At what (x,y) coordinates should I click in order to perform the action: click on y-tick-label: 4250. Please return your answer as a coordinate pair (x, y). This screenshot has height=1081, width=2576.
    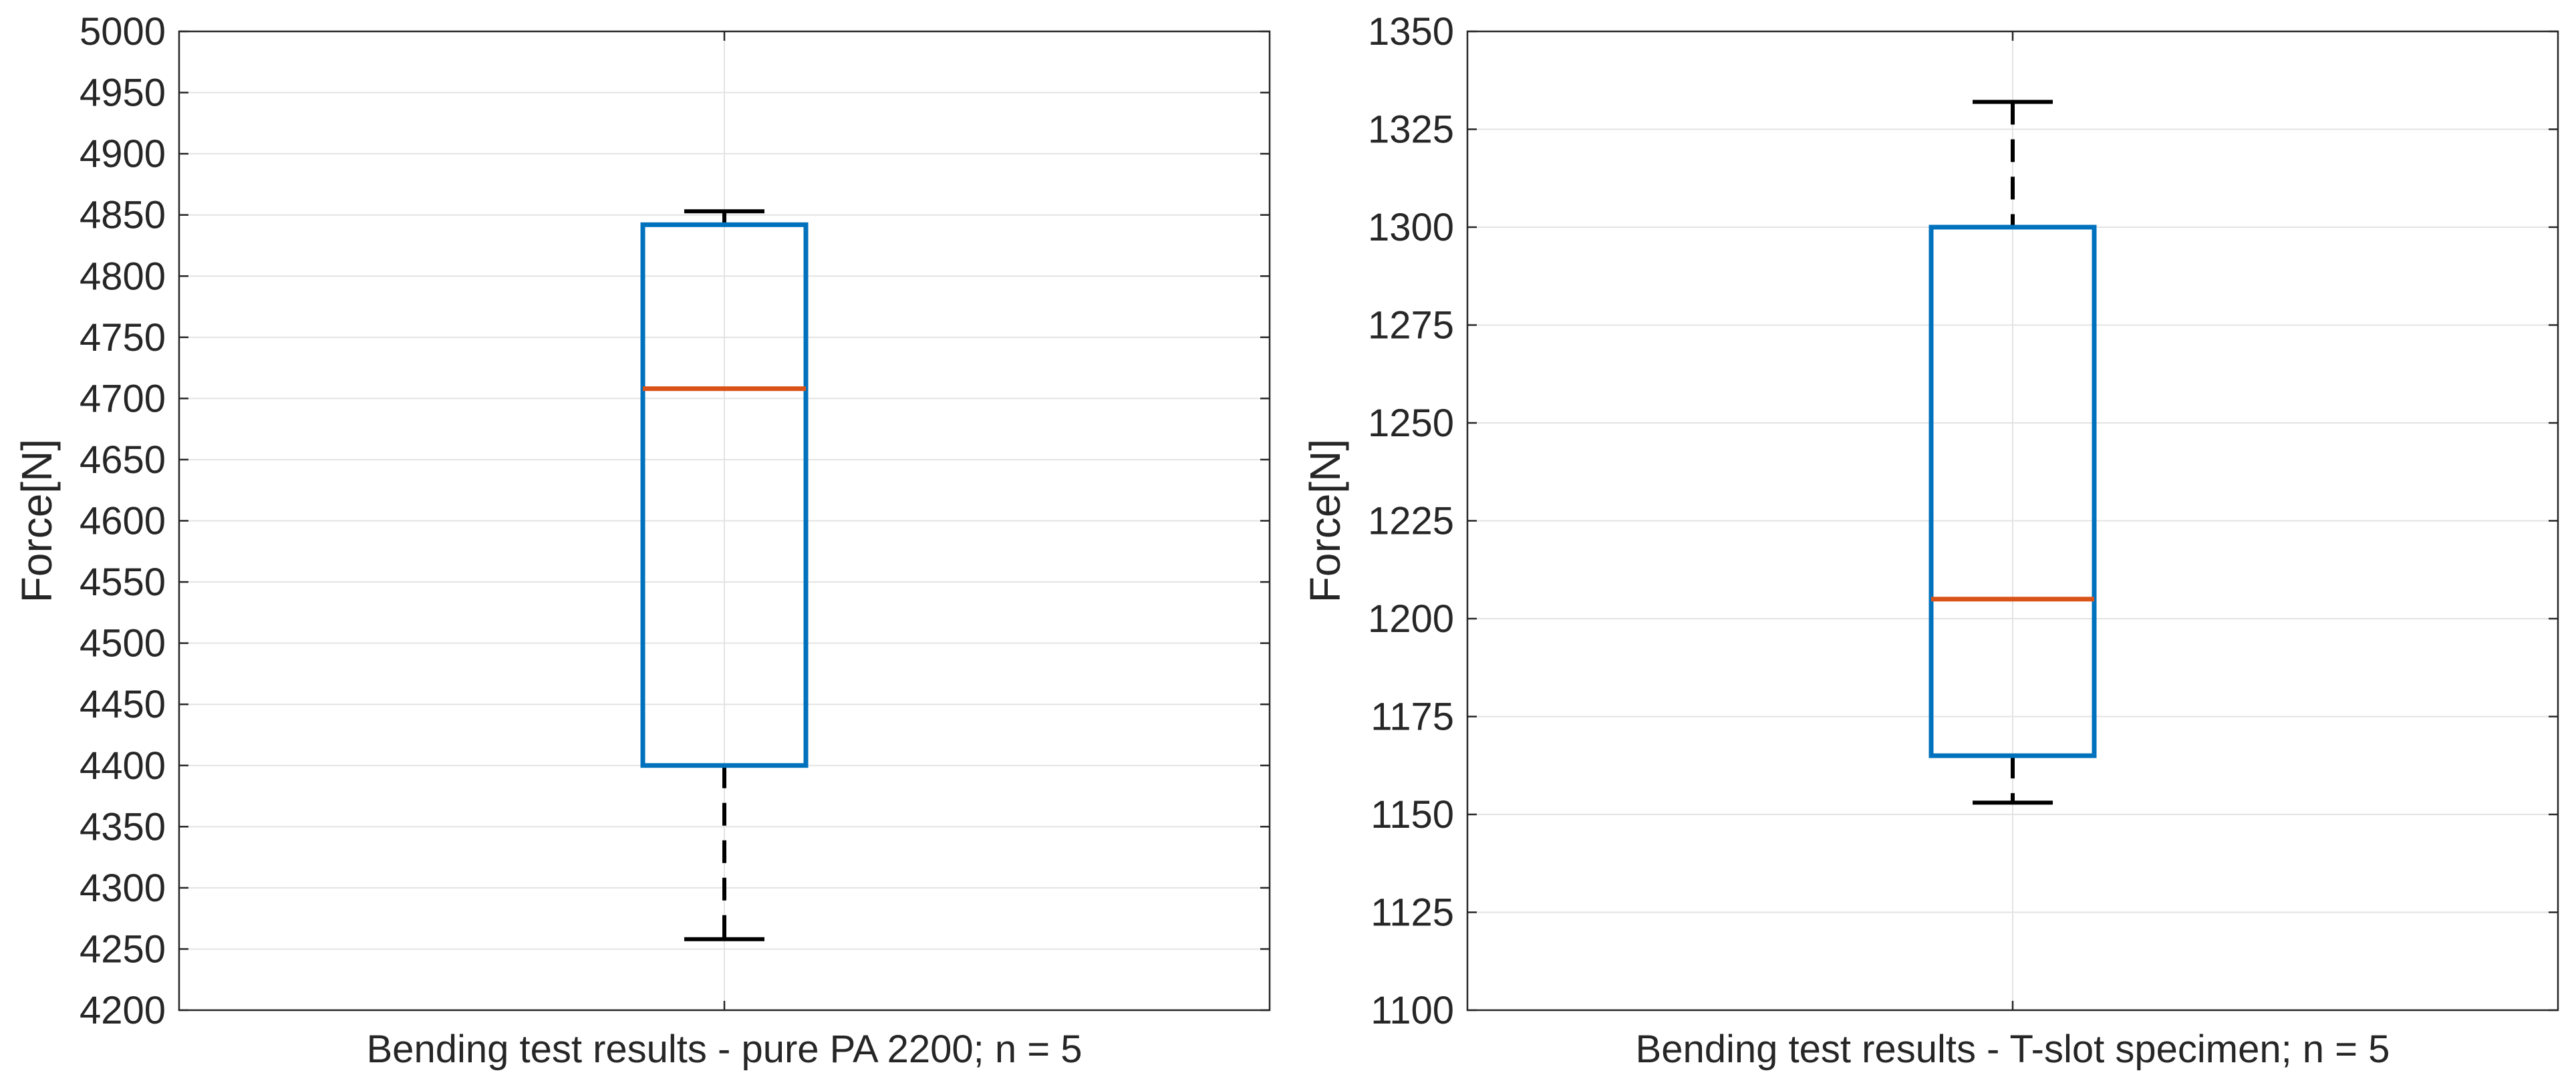
    Looking at the image, I should click on (123, 949).